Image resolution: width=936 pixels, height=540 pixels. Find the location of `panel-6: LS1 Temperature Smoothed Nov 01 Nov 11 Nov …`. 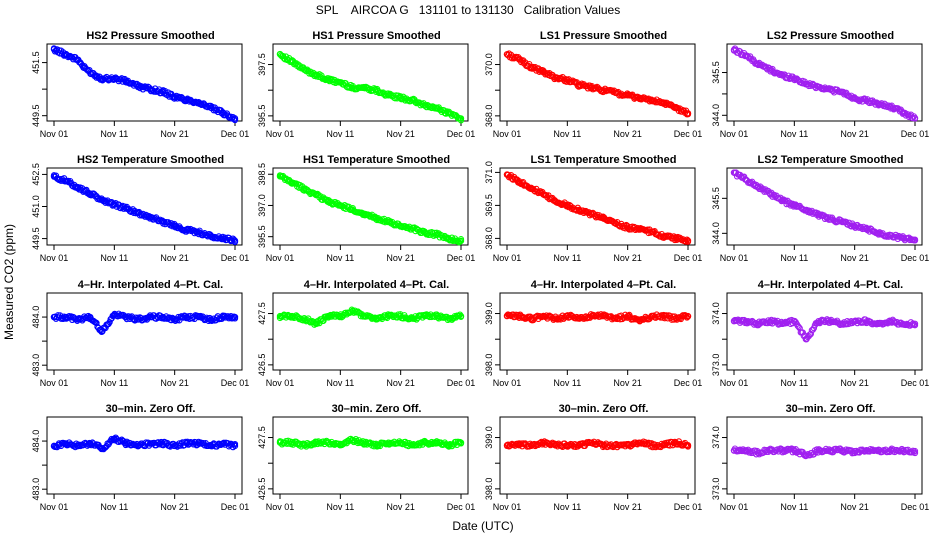

panel-6: LS1 Temperature Smoothed Nov 01 Nov 11 Nov … is located at coordinates (593, 208).